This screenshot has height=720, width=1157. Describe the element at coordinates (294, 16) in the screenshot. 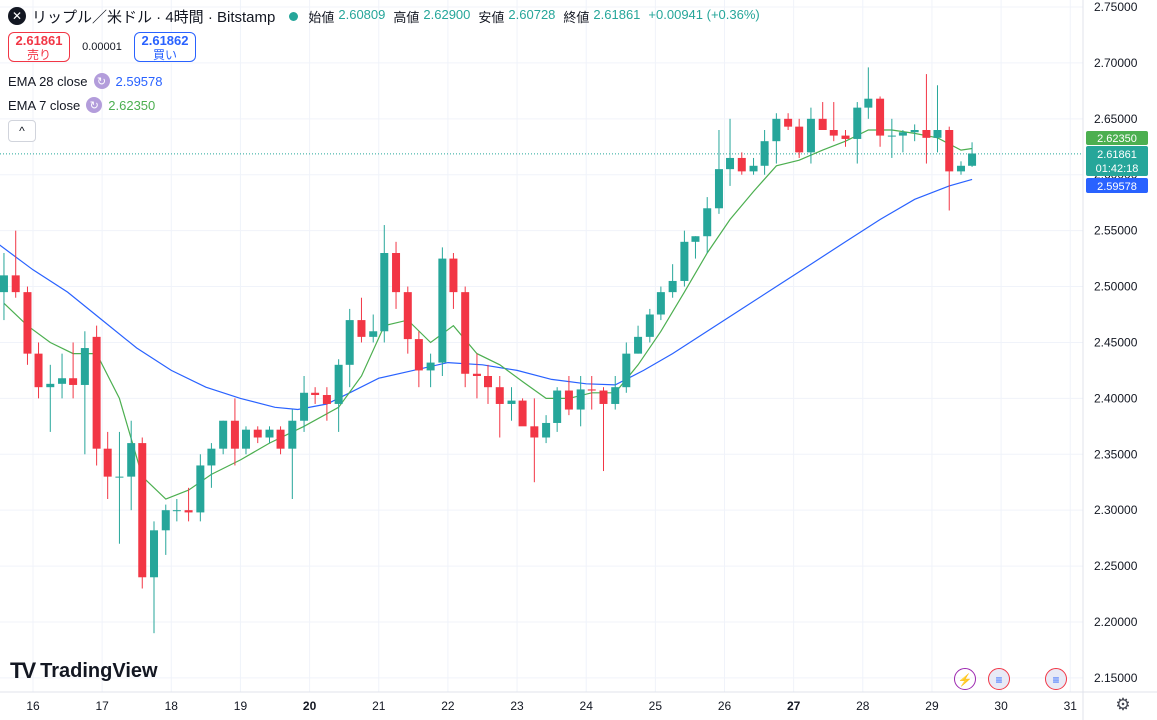

I see `market-open-status-icon` at that location.